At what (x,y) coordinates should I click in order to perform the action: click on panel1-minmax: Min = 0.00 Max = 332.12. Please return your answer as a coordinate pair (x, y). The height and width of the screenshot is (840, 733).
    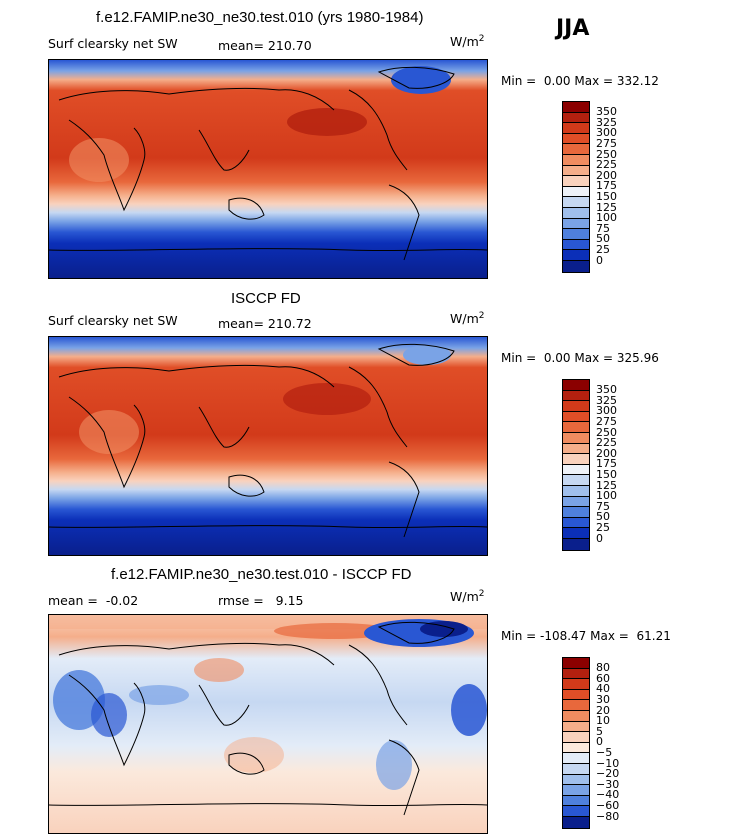
    Looking at the image, I should click on (580, 81).